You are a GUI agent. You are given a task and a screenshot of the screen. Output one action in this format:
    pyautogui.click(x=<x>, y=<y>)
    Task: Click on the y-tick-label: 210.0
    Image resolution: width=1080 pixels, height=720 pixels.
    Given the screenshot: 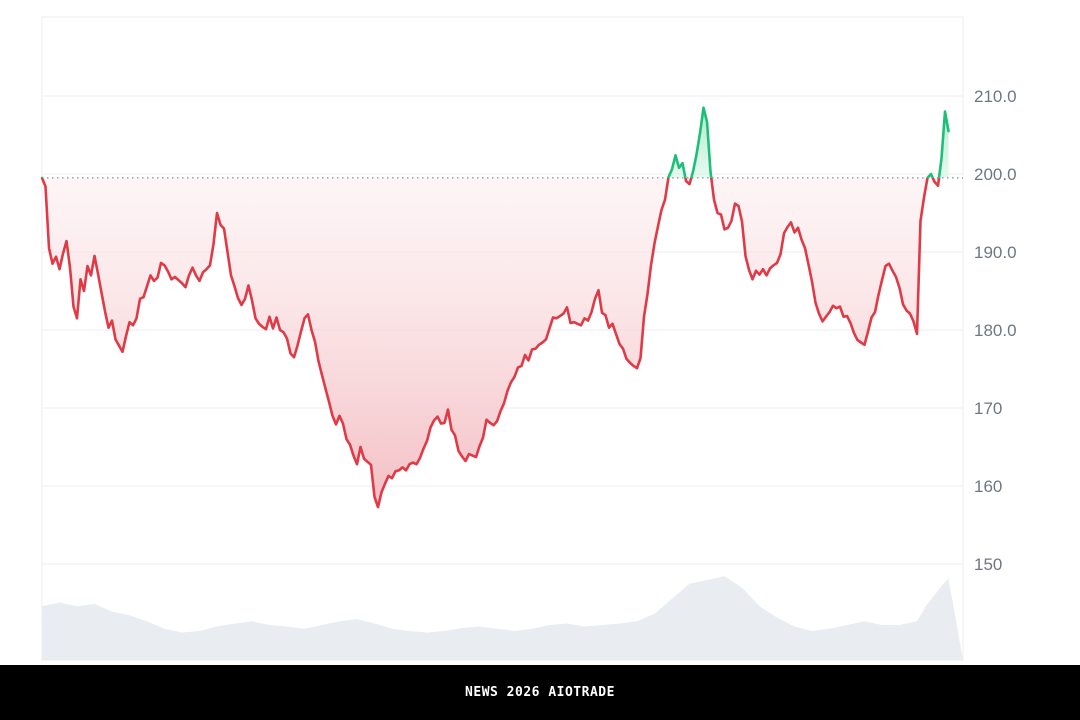 What is the action you would take?
    pyautogui.click(x=995, y=96)
    